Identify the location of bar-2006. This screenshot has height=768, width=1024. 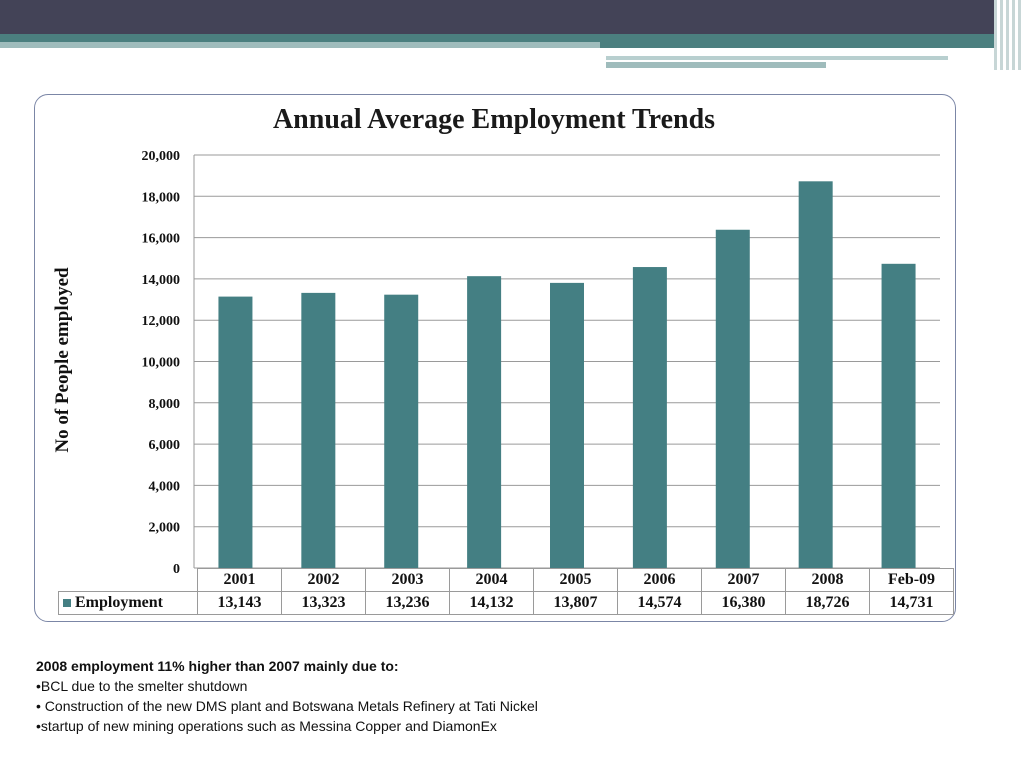
(649, 417).